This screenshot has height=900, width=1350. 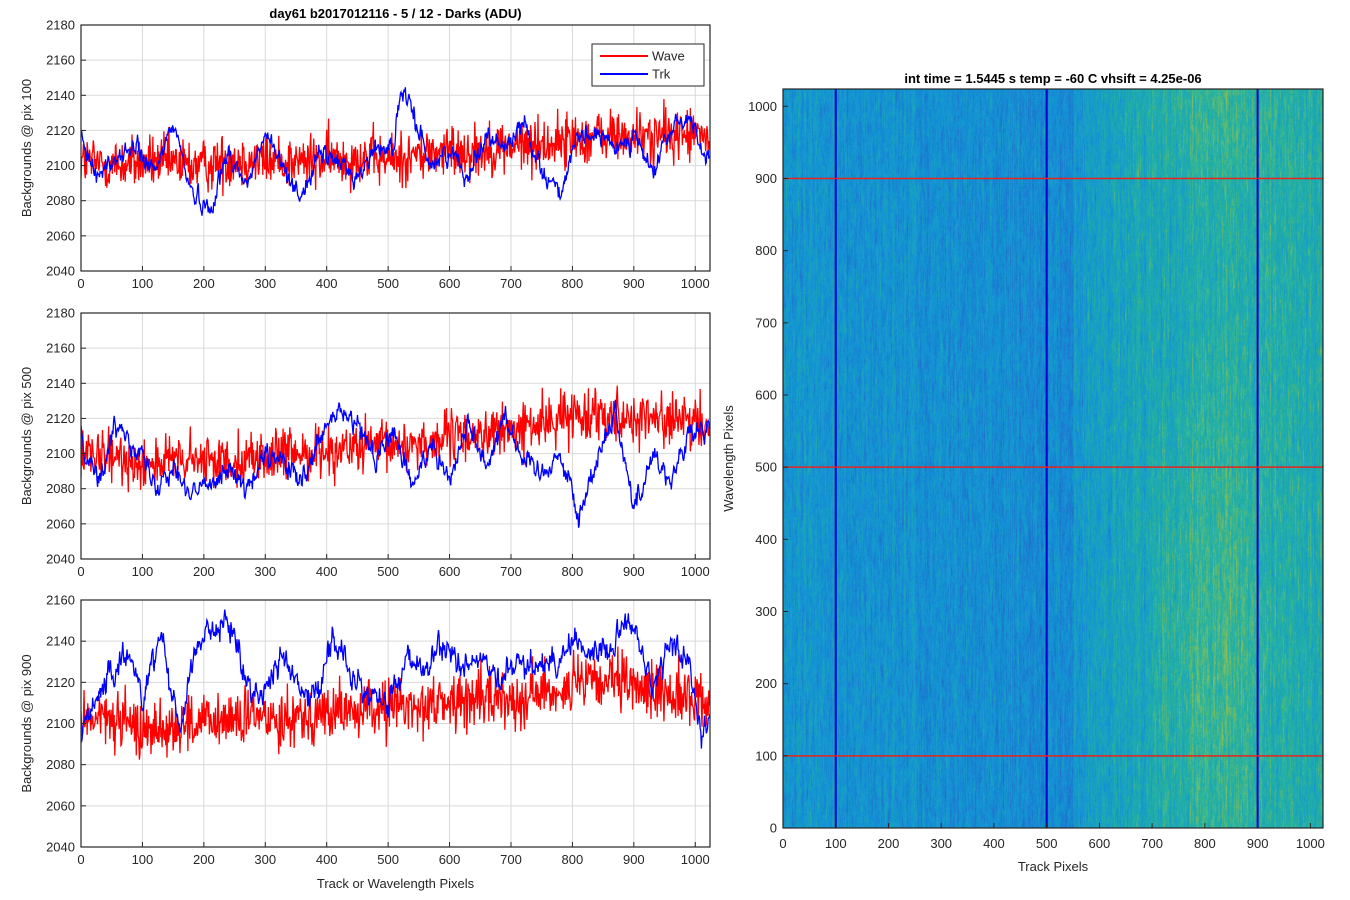 I want to click on y-axis-label: Backgrounds @ pix 100, so click(x=26, y=148).